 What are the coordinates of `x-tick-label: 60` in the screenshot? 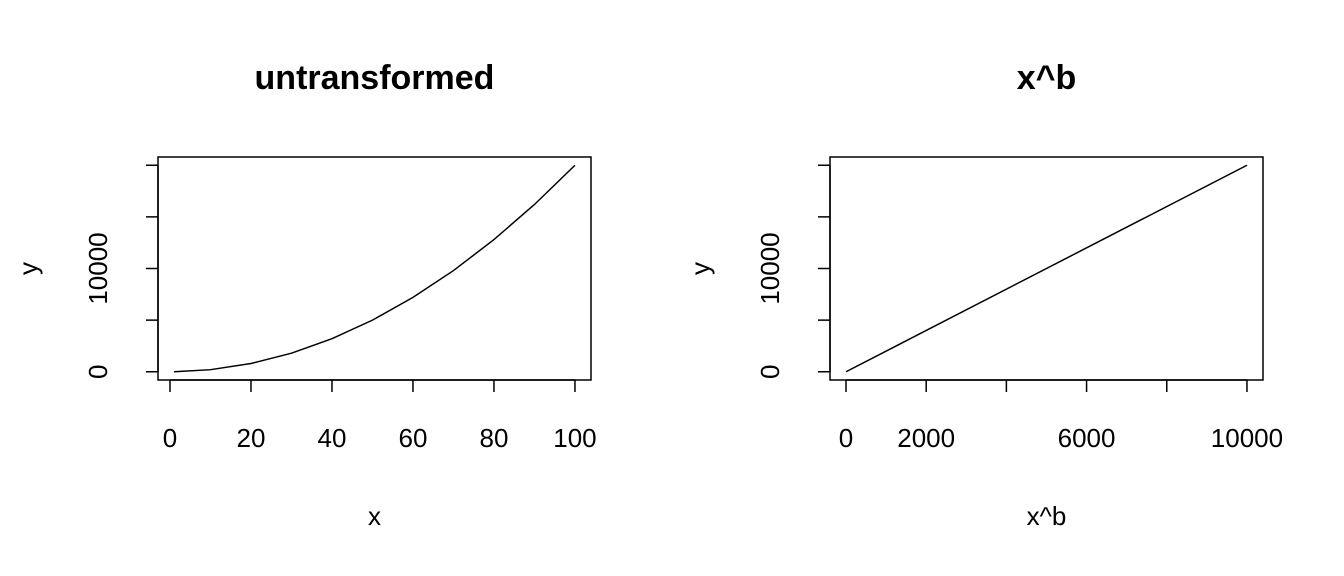 It's located at (413, 438).